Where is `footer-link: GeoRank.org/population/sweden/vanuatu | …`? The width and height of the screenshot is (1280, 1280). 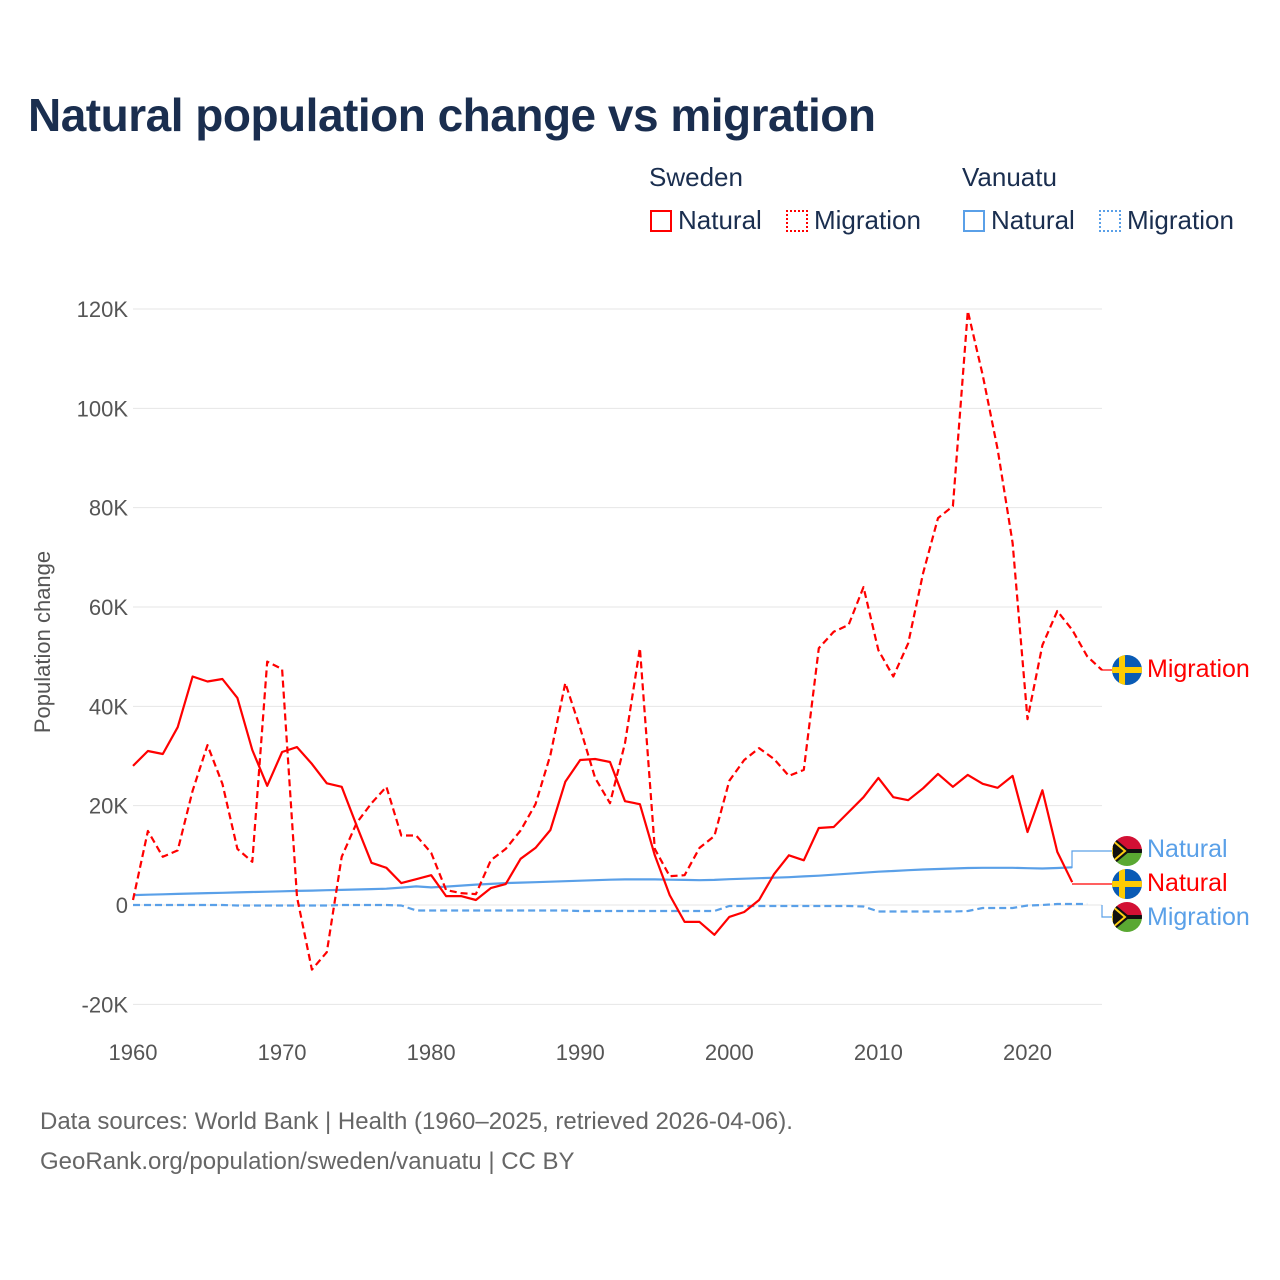
footer-link: GeoRank.org/population/sweden/vanuatu | … is located at coordinates (307, 1161).